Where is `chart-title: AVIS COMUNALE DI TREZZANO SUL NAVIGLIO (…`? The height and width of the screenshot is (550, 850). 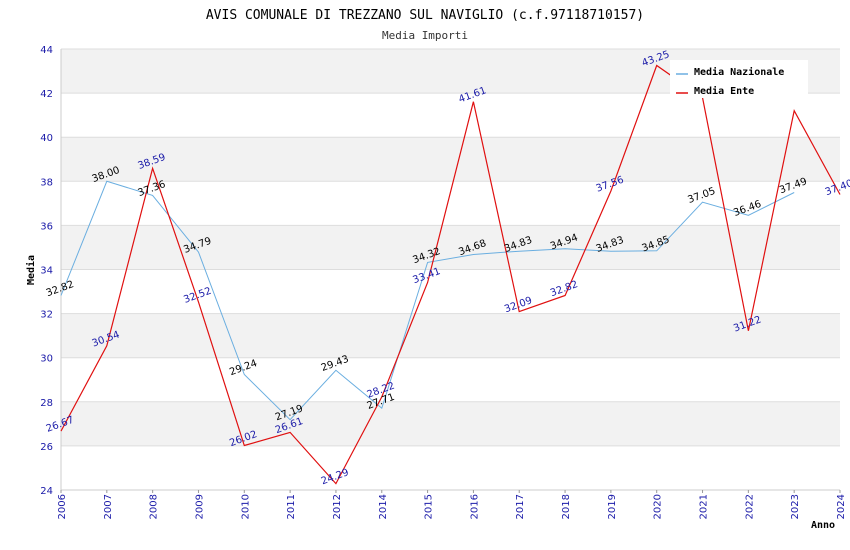 chart-title: AVIS COMUNALE DI TREZZANO SUL NAVIGLIO (… is located at coordinates (425, 15).